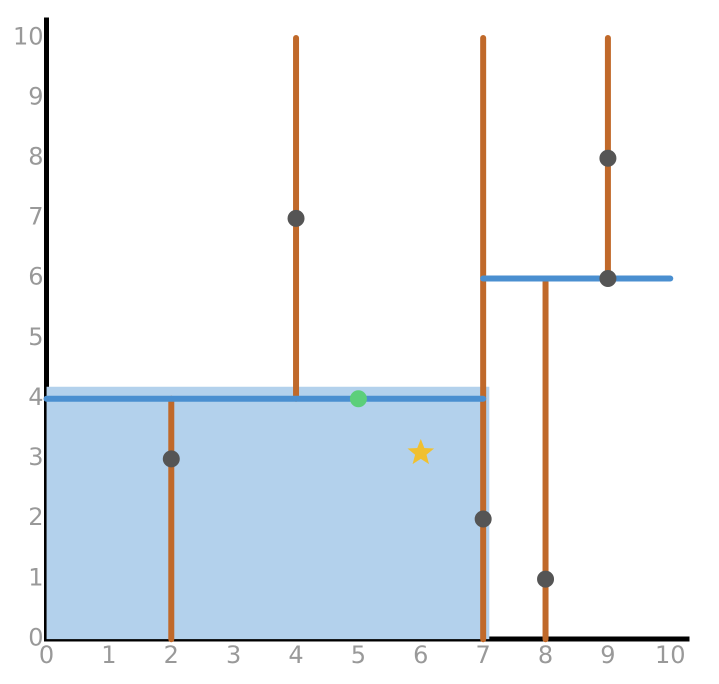  What do you see at coordinates (171, 654) in the screenshot?
I see `x-tick-label: 2` at bounding box center [171, 654].